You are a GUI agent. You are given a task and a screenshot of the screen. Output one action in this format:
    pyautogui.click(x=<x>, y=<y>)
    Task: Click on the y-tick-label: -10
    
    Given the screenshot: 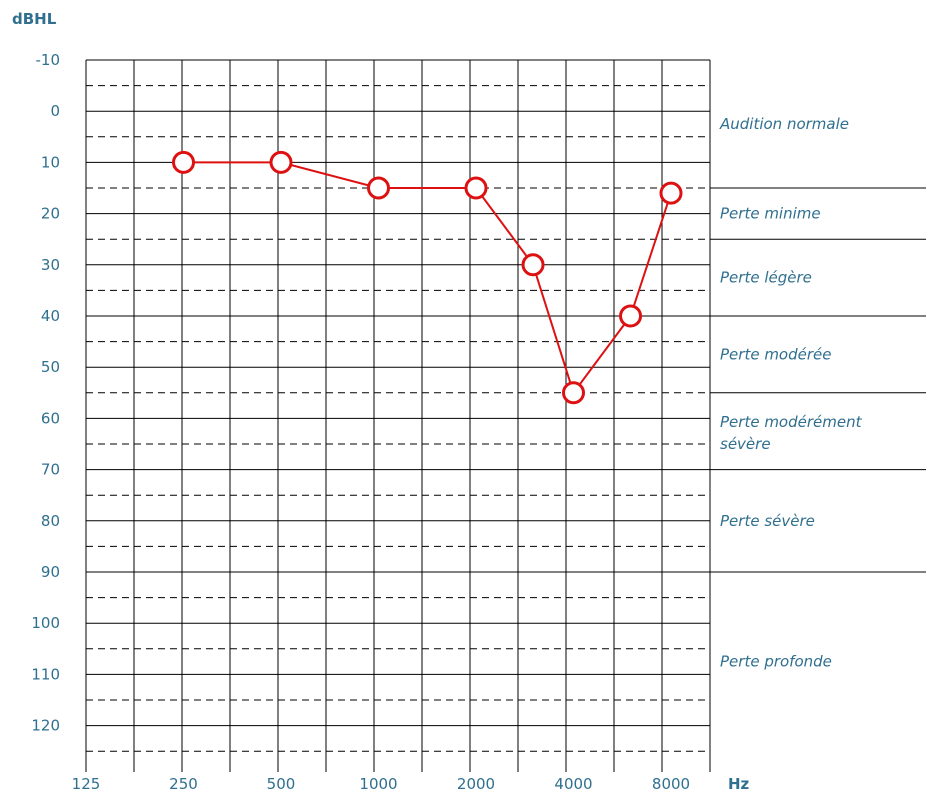 What is the action you would take?
    pyautogui.click(x=48, y=60)
    